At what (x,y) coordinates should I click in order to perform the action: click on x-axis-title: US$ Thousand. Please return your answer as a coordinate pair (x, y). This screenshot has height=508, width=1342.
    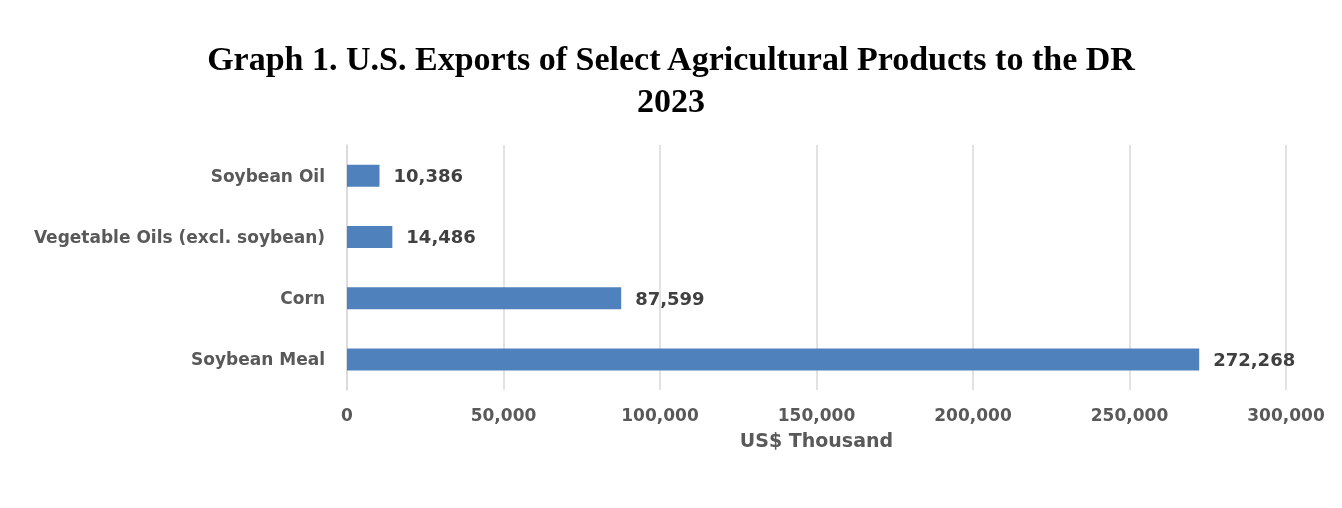
    Looking at the image, I should click on (816, 439).